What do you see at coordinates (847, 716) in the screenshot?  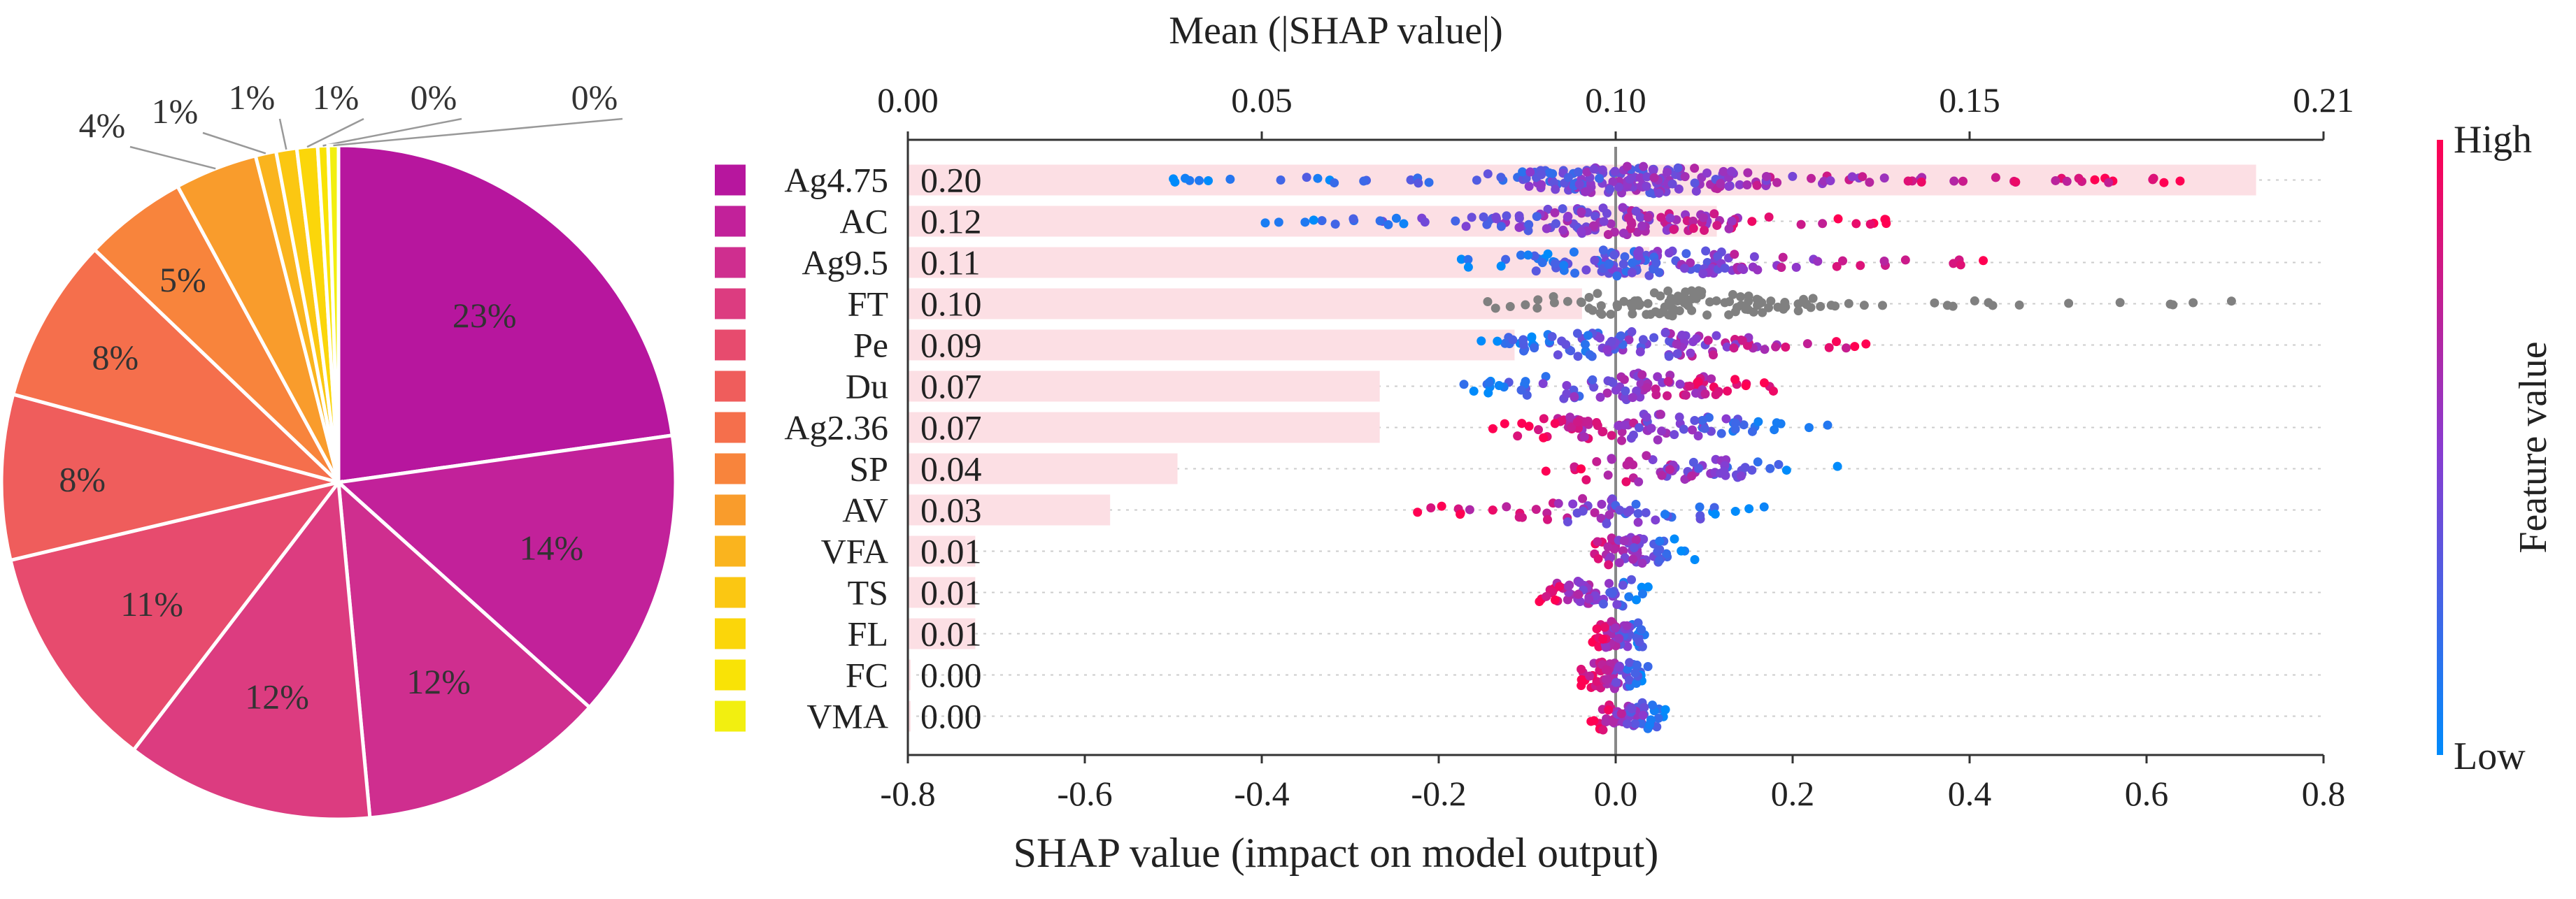 I see `feature-label-vma: VMA` at bounding box center [847, 716].